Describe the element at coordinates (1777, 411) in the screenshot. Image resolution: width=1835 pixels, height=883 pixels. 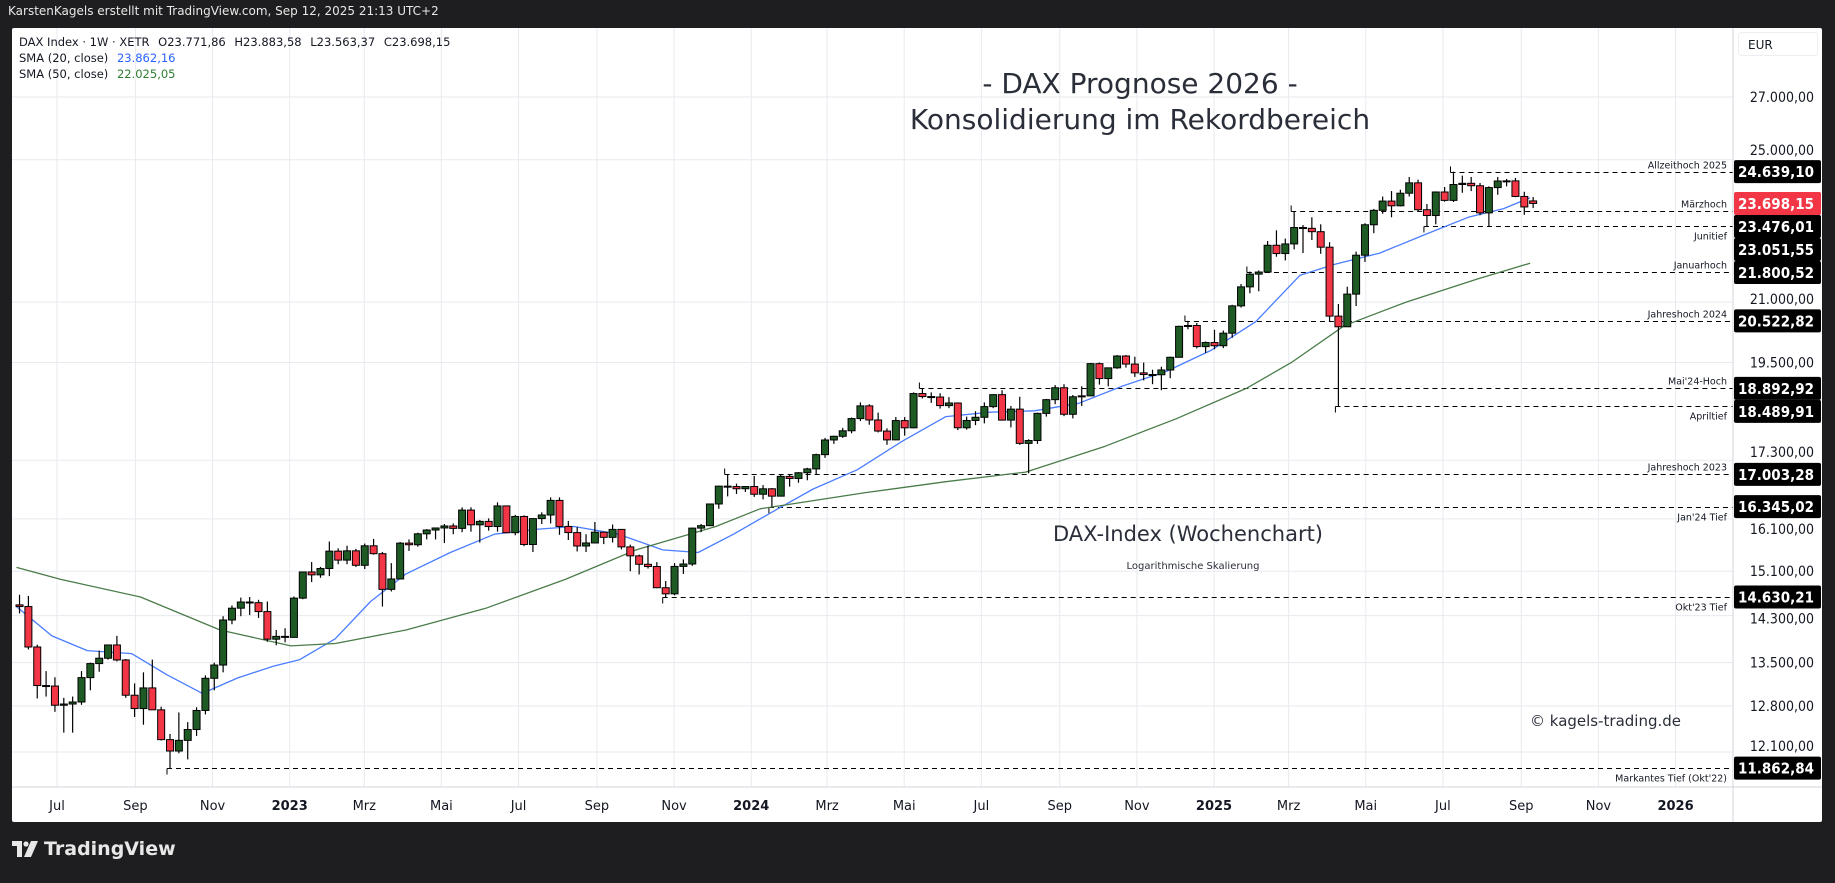
I see `level-price-label: 18.489,91` at that location.